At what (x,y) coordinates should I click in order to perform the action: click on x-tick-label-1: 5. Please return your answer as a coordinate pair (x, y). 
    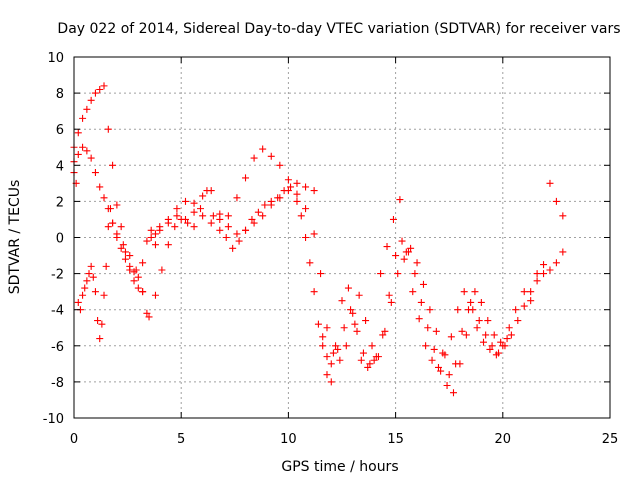
    Looking at the image, I should click on (181, 439).